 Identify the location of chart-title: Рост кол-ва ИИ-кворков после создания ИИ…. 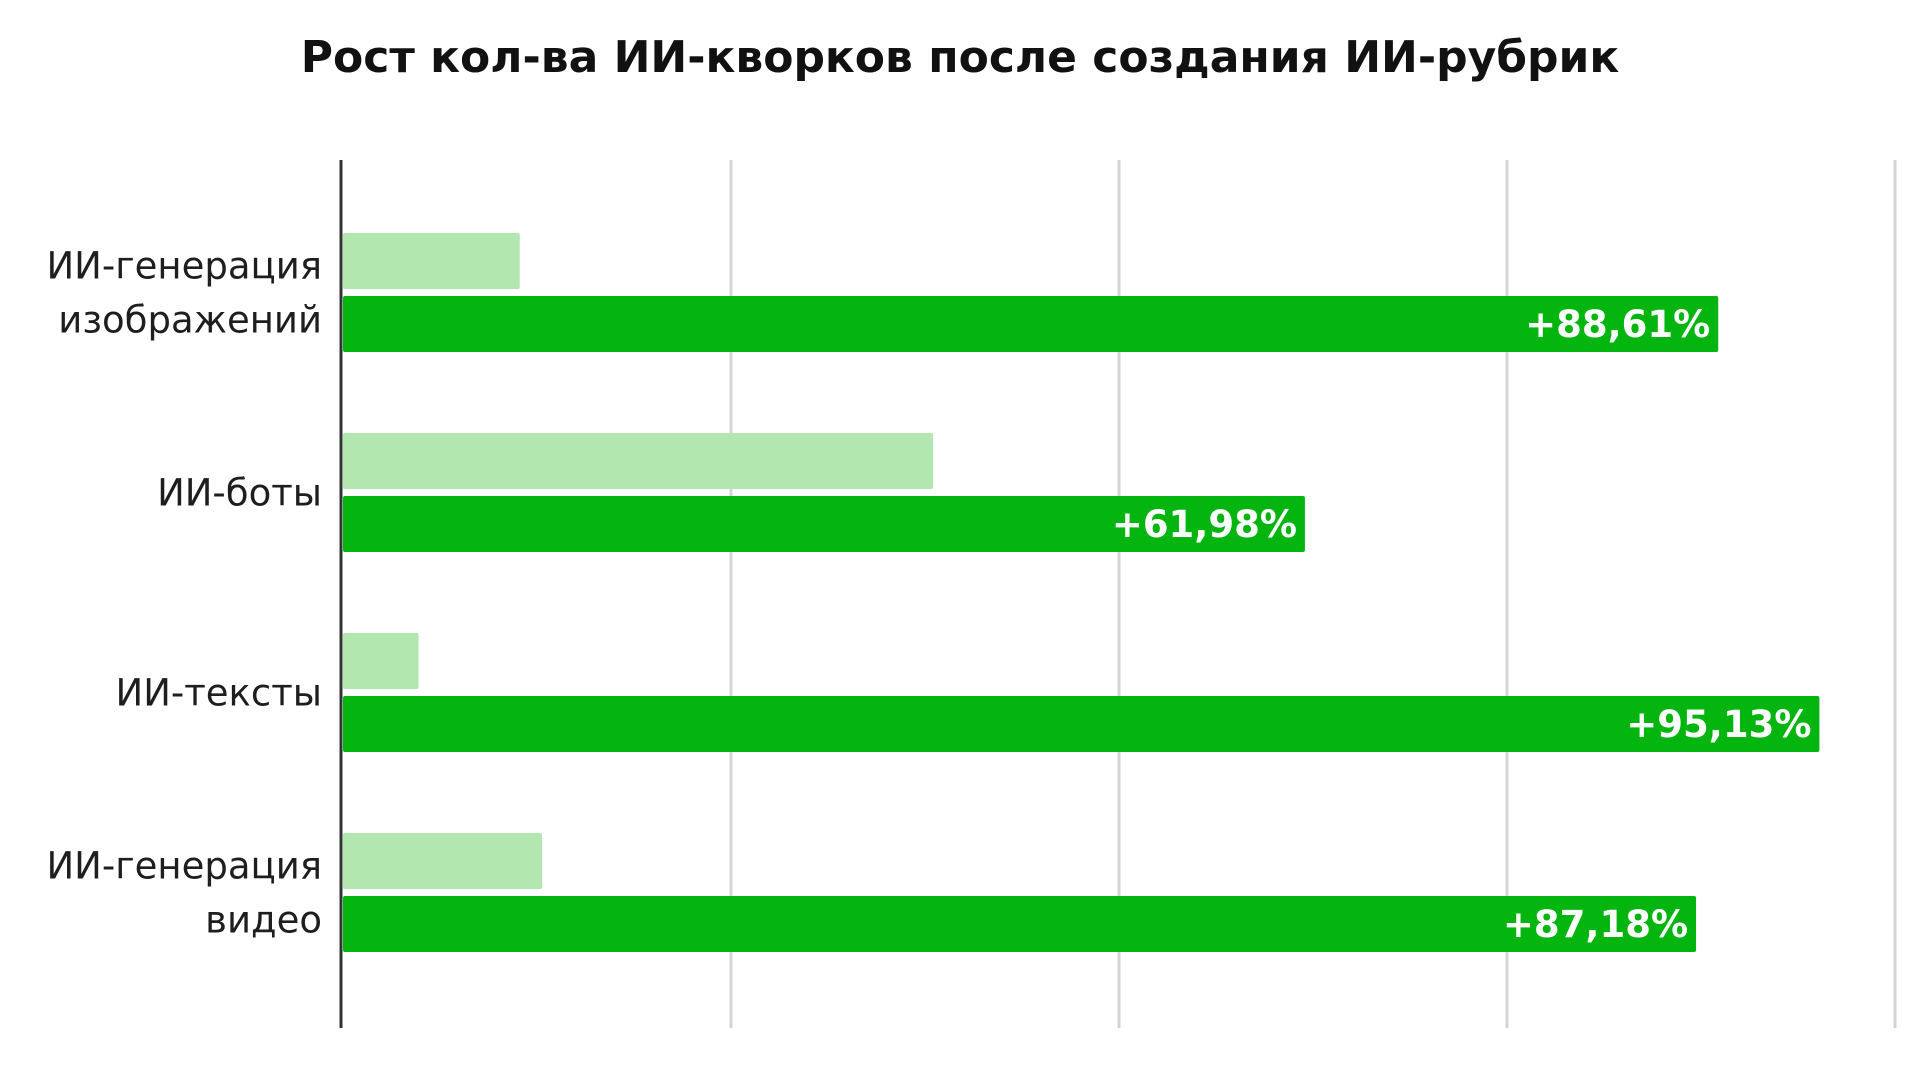
(960, 57).